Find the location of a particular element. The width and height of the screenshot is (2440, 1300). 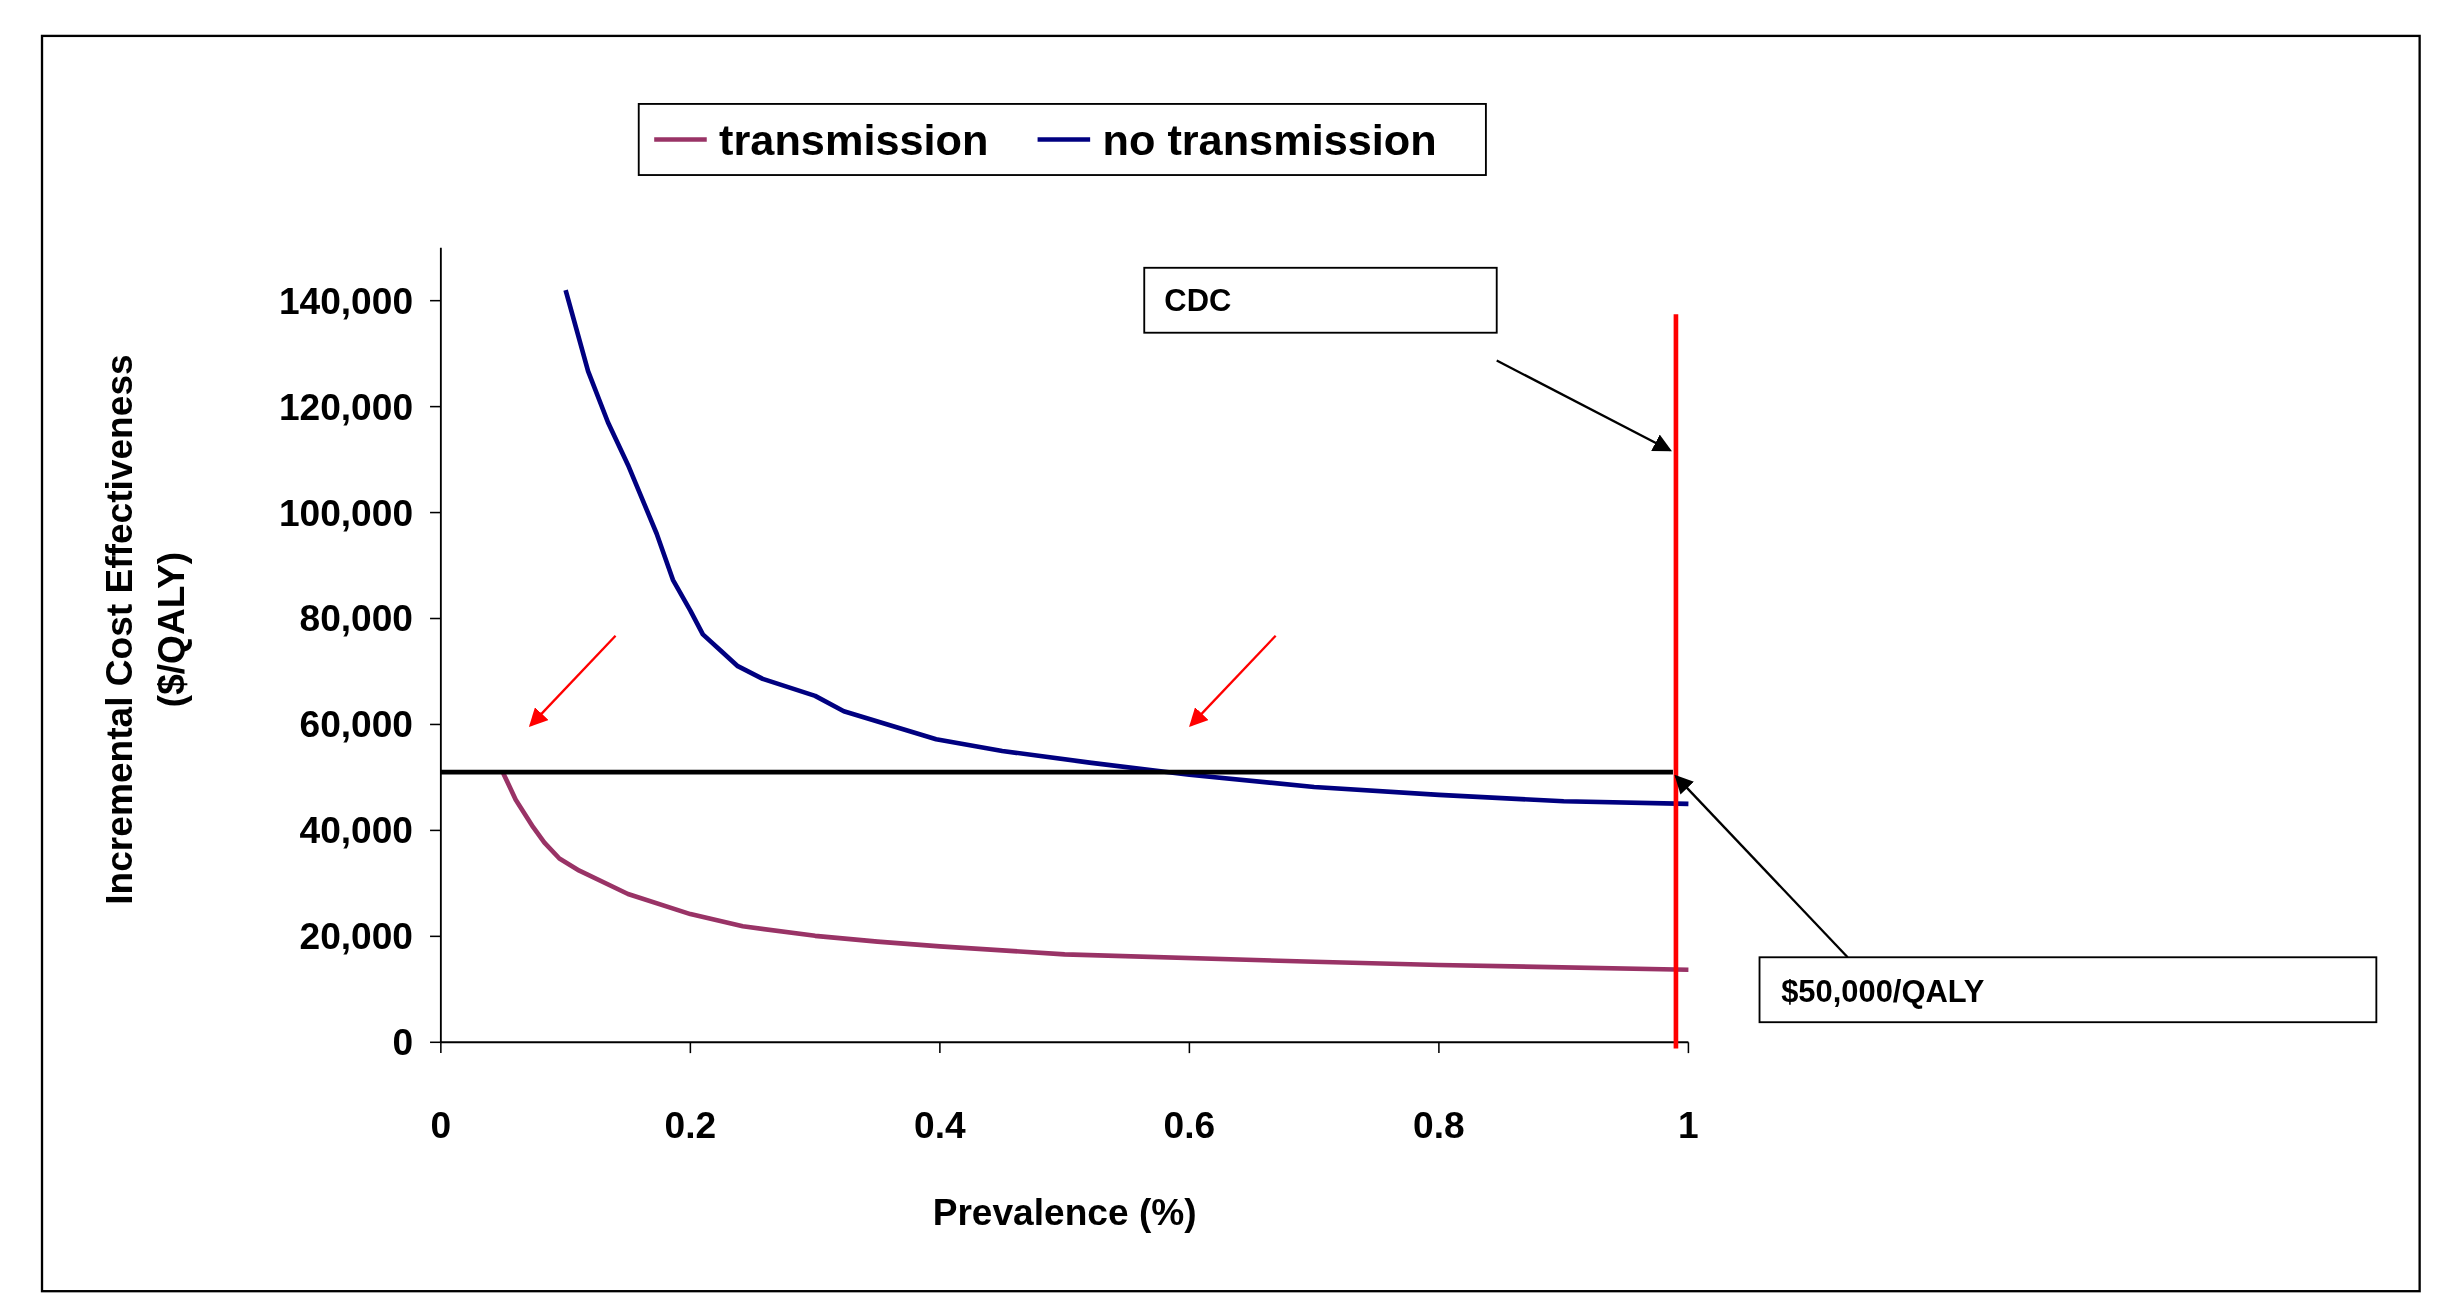

ref-line-label: $50,000/QALY is located at coordinates (1883, 992).